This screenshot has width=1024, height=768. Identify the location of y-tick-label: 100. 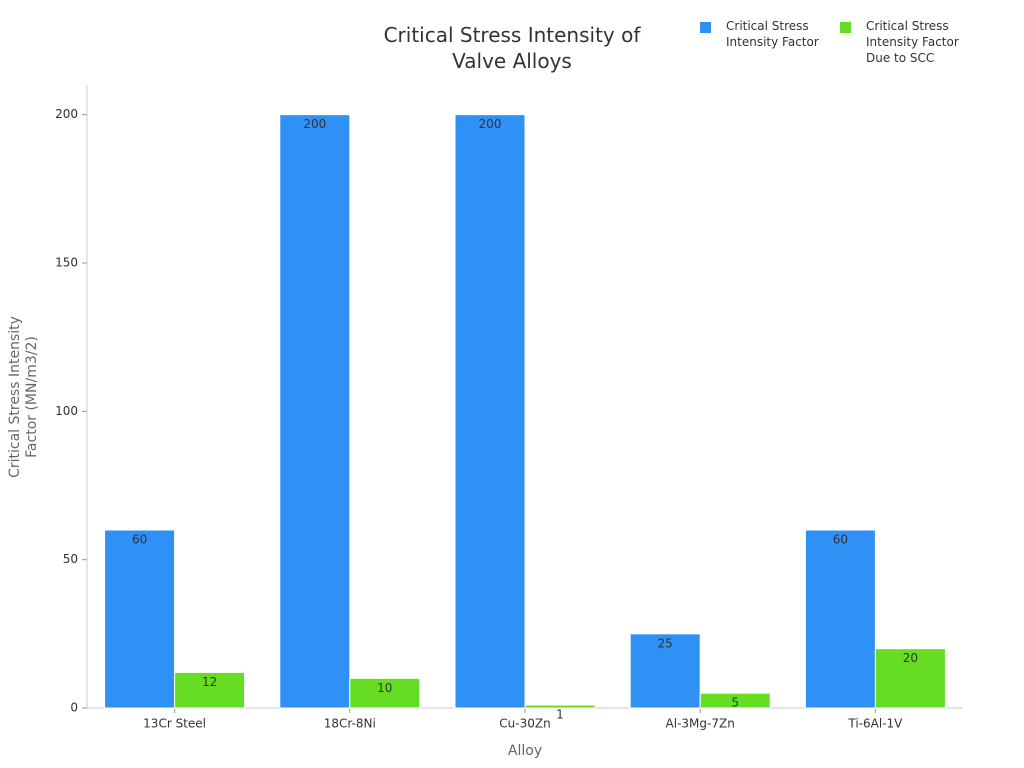
(66, 411).